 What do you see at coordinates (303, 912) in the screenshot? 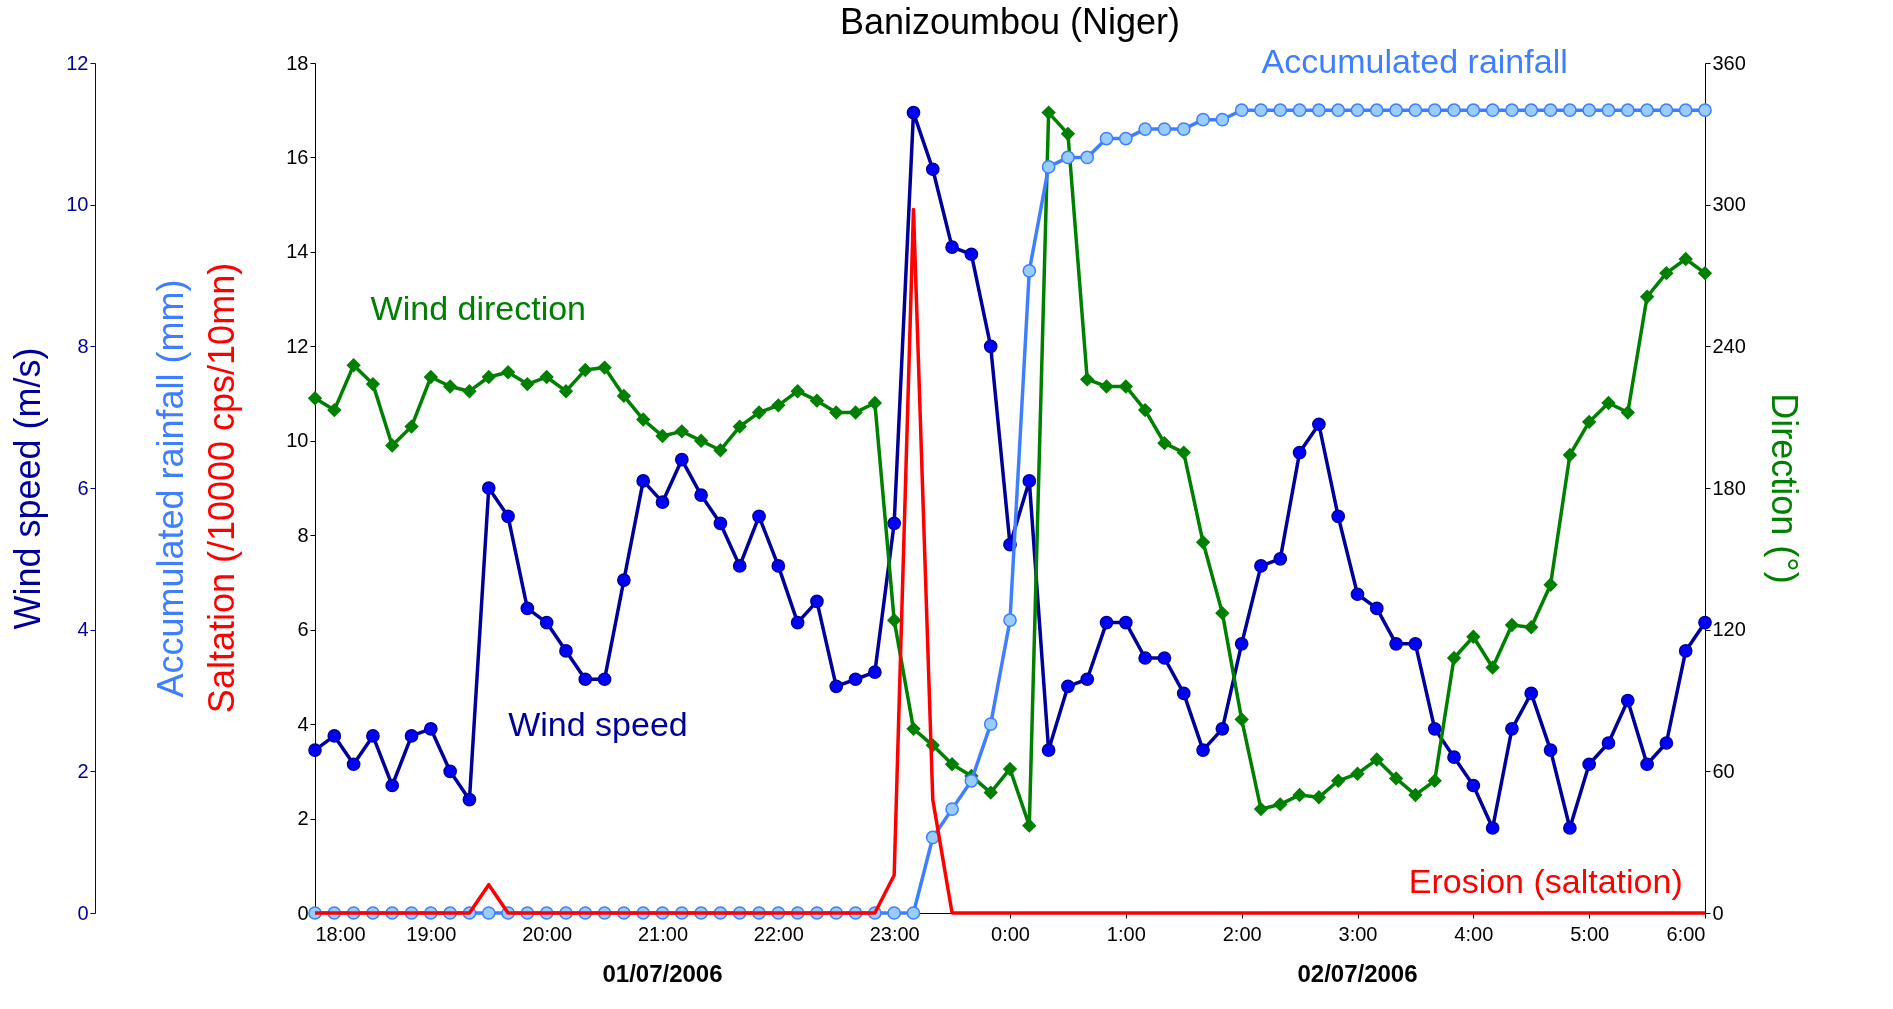
I see `y3-tick-label: 0` at bounding box center [303, 912].